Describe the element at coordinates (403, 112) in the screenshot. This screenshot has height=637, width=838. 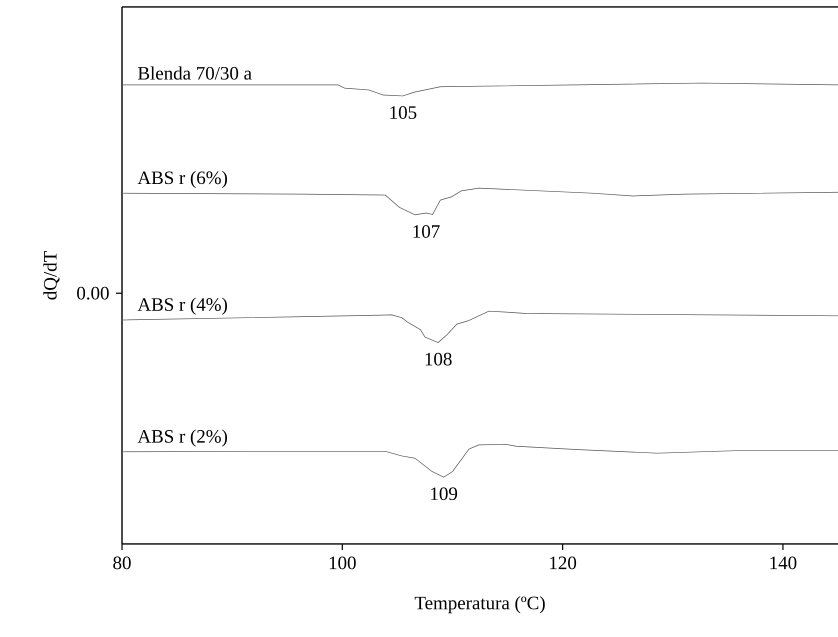
I see `annotation: 105` at that location.